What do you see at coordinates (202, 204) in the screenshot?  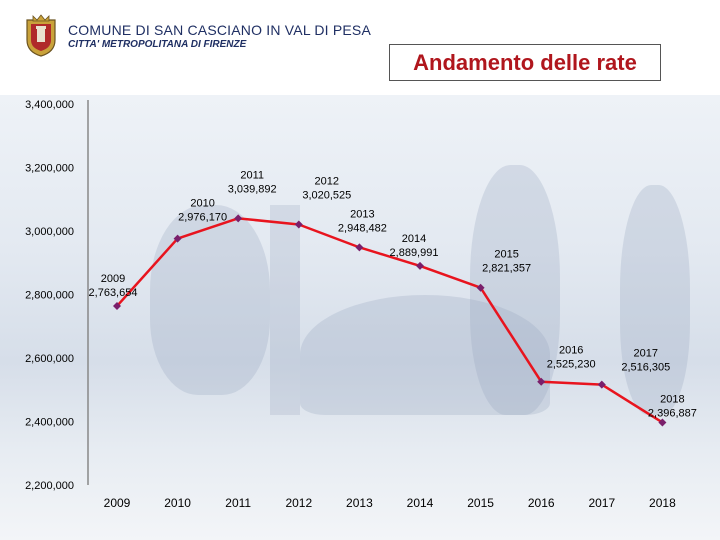 I see `data-label-year: 2010` at bounding box center [202, 204].